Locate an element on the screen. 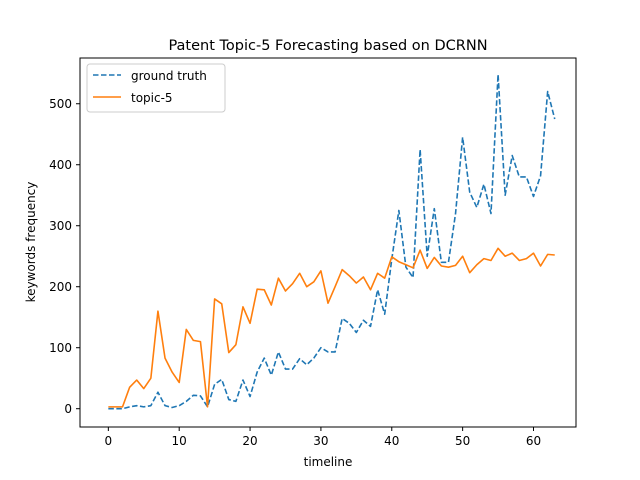  y-tick-label: 100 is located at coordinates (60, 348).